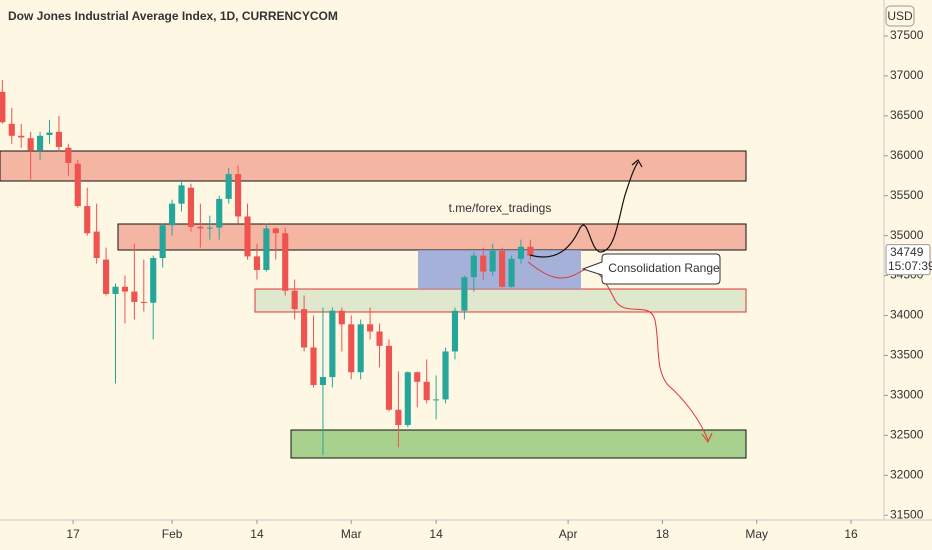 The height and width of the screenshot is (550, 932). I want to click on resistance-zone, so click(373, 166).